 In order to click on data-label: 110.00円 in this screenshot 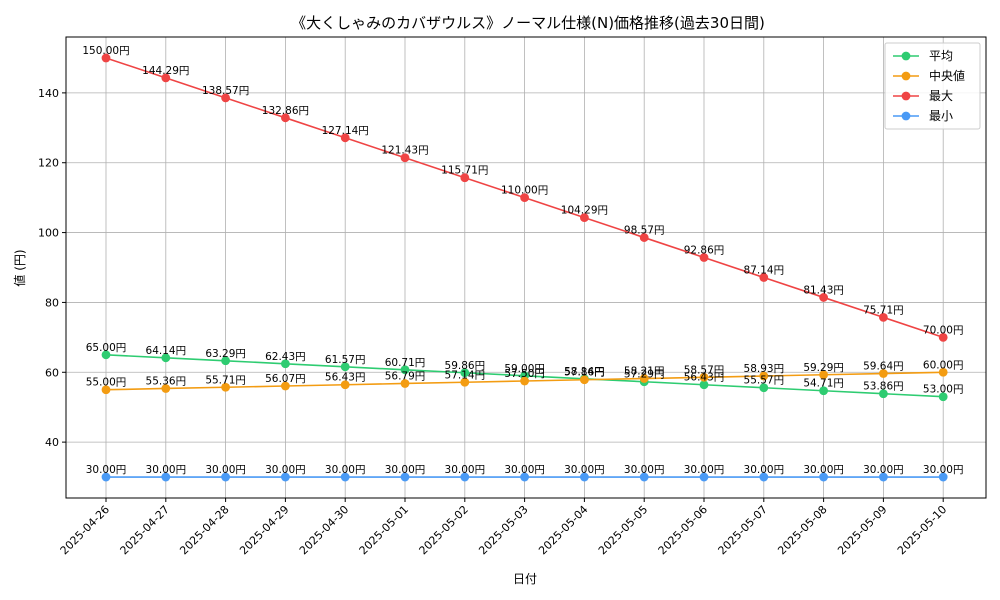, I will do `click(524, 191)`.